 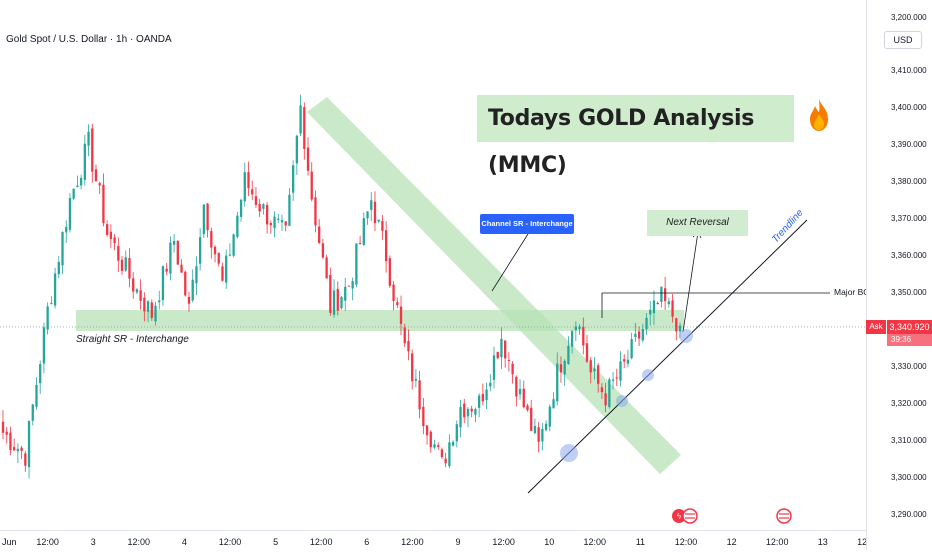 What do you see at coordinates (909, 340) in the screenshot?
I see `ask-countdown: 39:36` at bounding box center [909, 340].